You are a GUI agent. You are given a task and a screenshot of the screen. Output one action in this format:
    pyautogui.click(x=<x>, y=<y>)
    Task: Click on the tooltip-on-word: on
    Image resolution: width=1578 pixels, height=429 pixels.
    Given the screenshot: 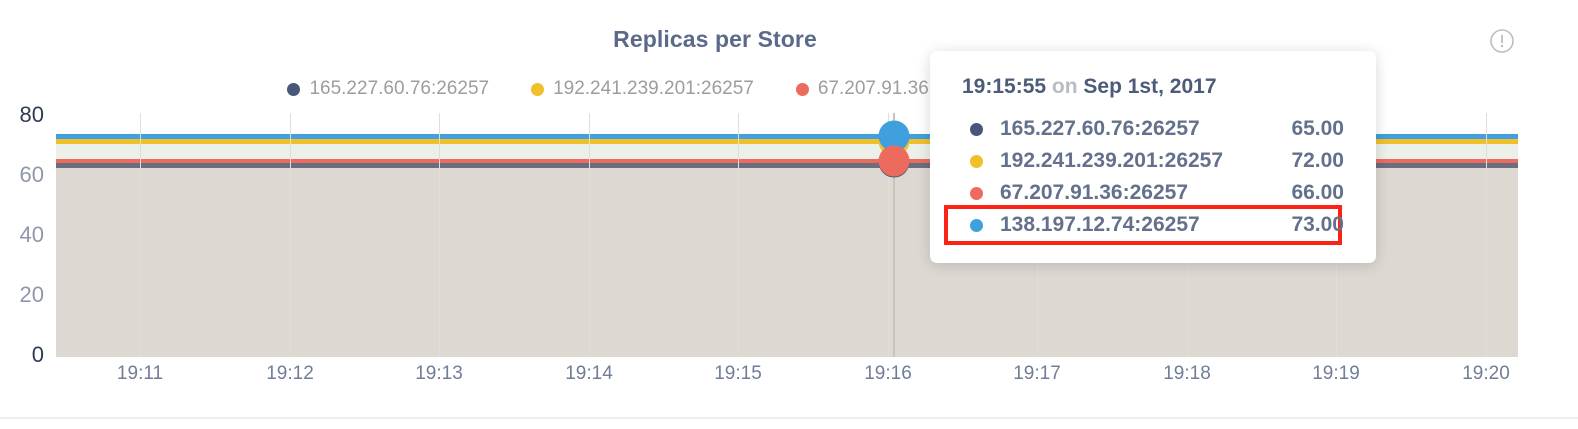 What is the action you would take?
    pyautogui.click(x=1064, y=86)
    